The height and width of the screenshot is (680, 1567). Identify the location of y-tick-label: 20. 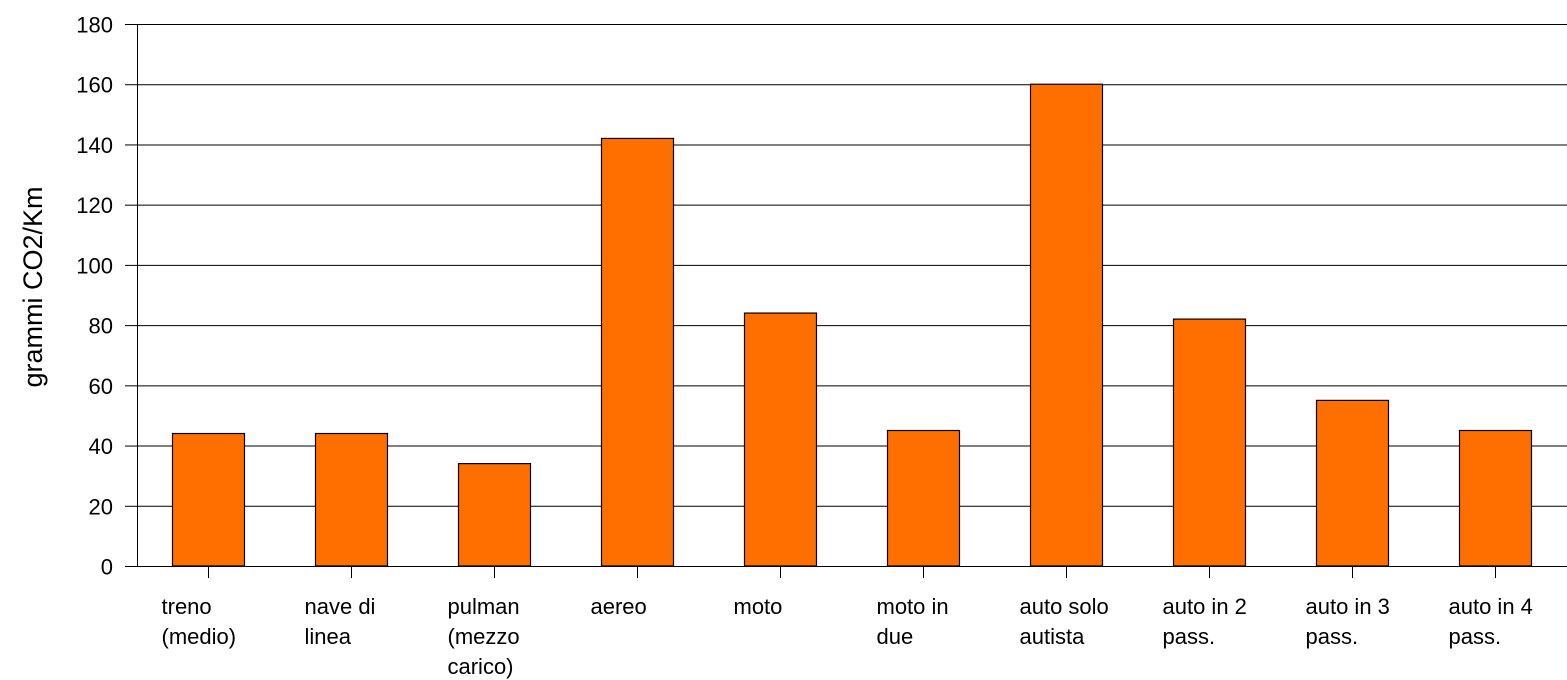
(101, 506).